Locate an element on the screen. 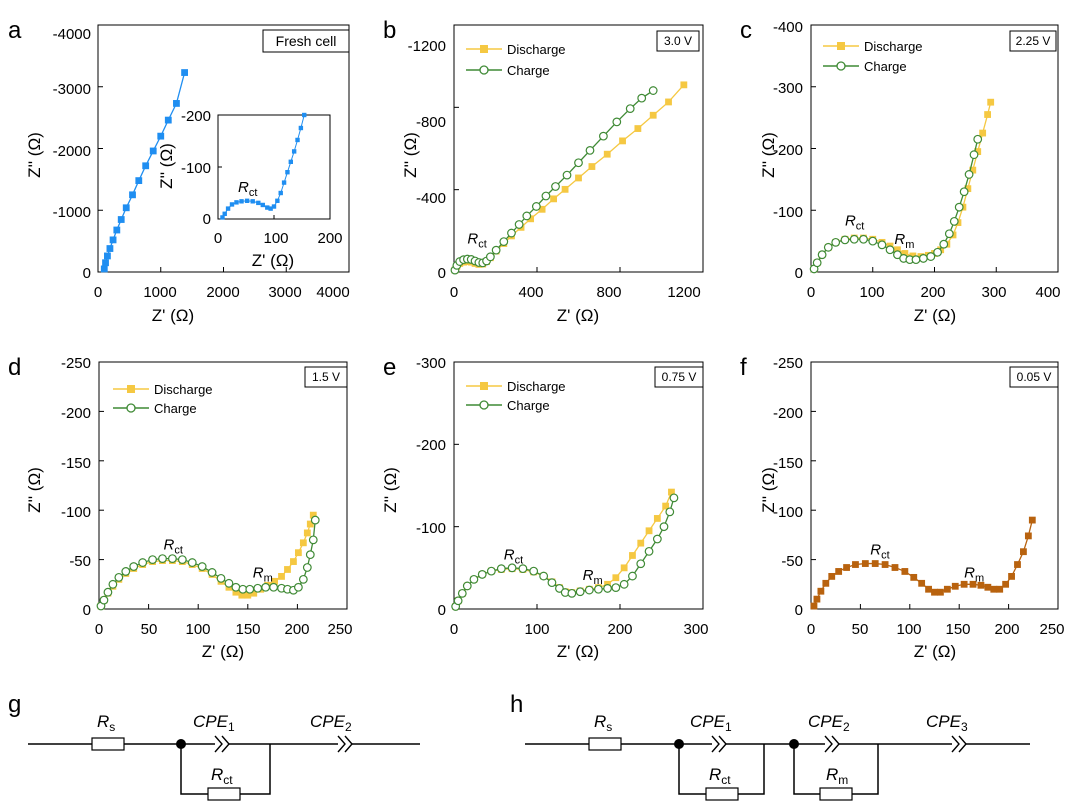  annotation-d-0: Rct is located at coordinates (172, 547).